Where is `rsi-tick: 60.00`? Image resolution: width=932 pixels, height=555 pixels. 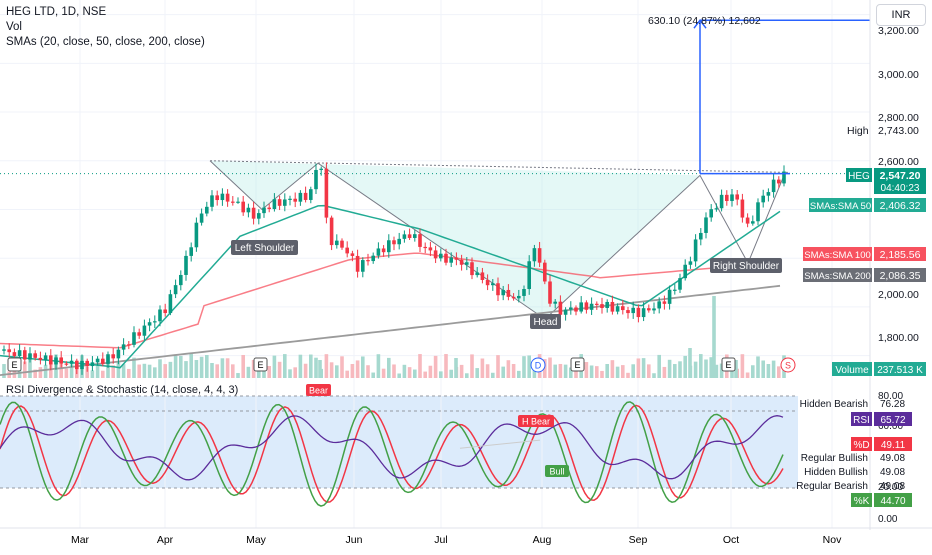 rsi-tick: 60.00 is located at coordinates (890, 426).